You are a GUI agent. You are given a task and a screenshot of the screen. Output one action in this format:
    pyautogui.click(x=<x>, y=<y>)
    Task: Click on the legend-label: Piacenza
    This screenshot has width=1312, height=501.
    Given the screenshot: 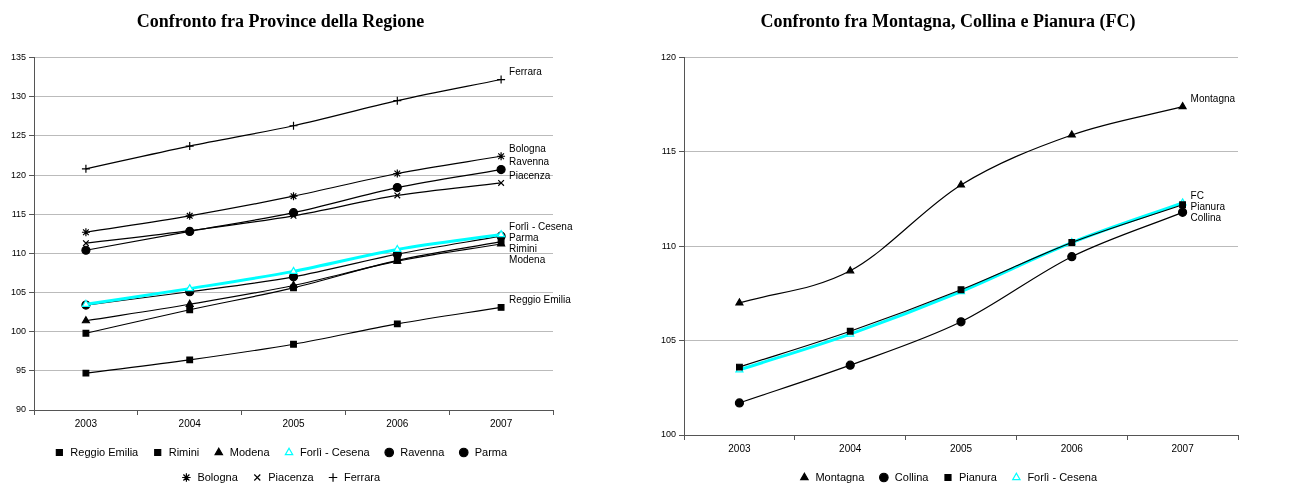 What is the action you would take?
    pyautogui.click(x=291, y=476)
    